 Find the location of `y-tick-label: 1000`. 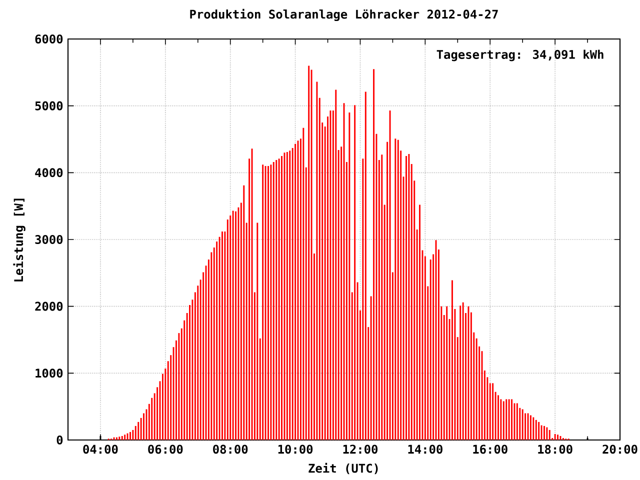

y-tick-label: 1000 is located at coordinates (49, 373).